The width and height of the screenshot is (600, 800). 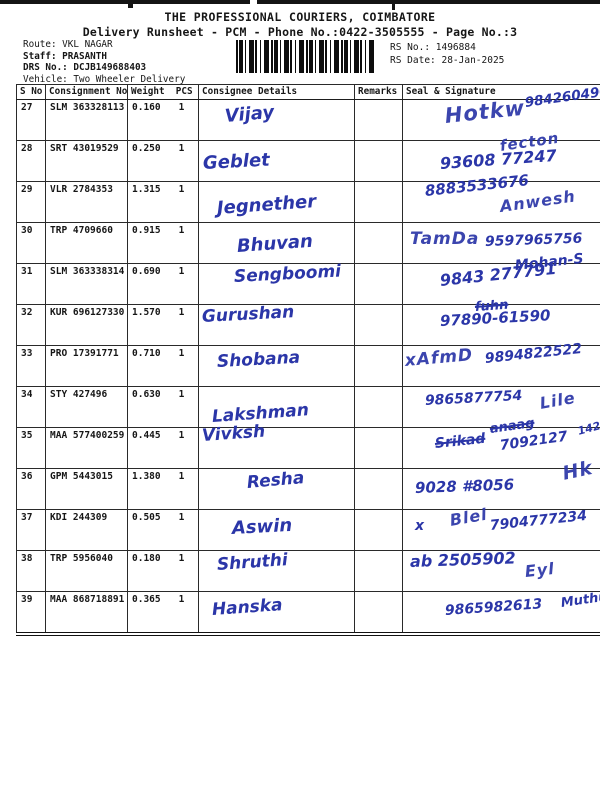 What do you see at coordinates (31, 407) in the screenshot?
I see `cell-sno: 34` at bounding box center [31, 407].